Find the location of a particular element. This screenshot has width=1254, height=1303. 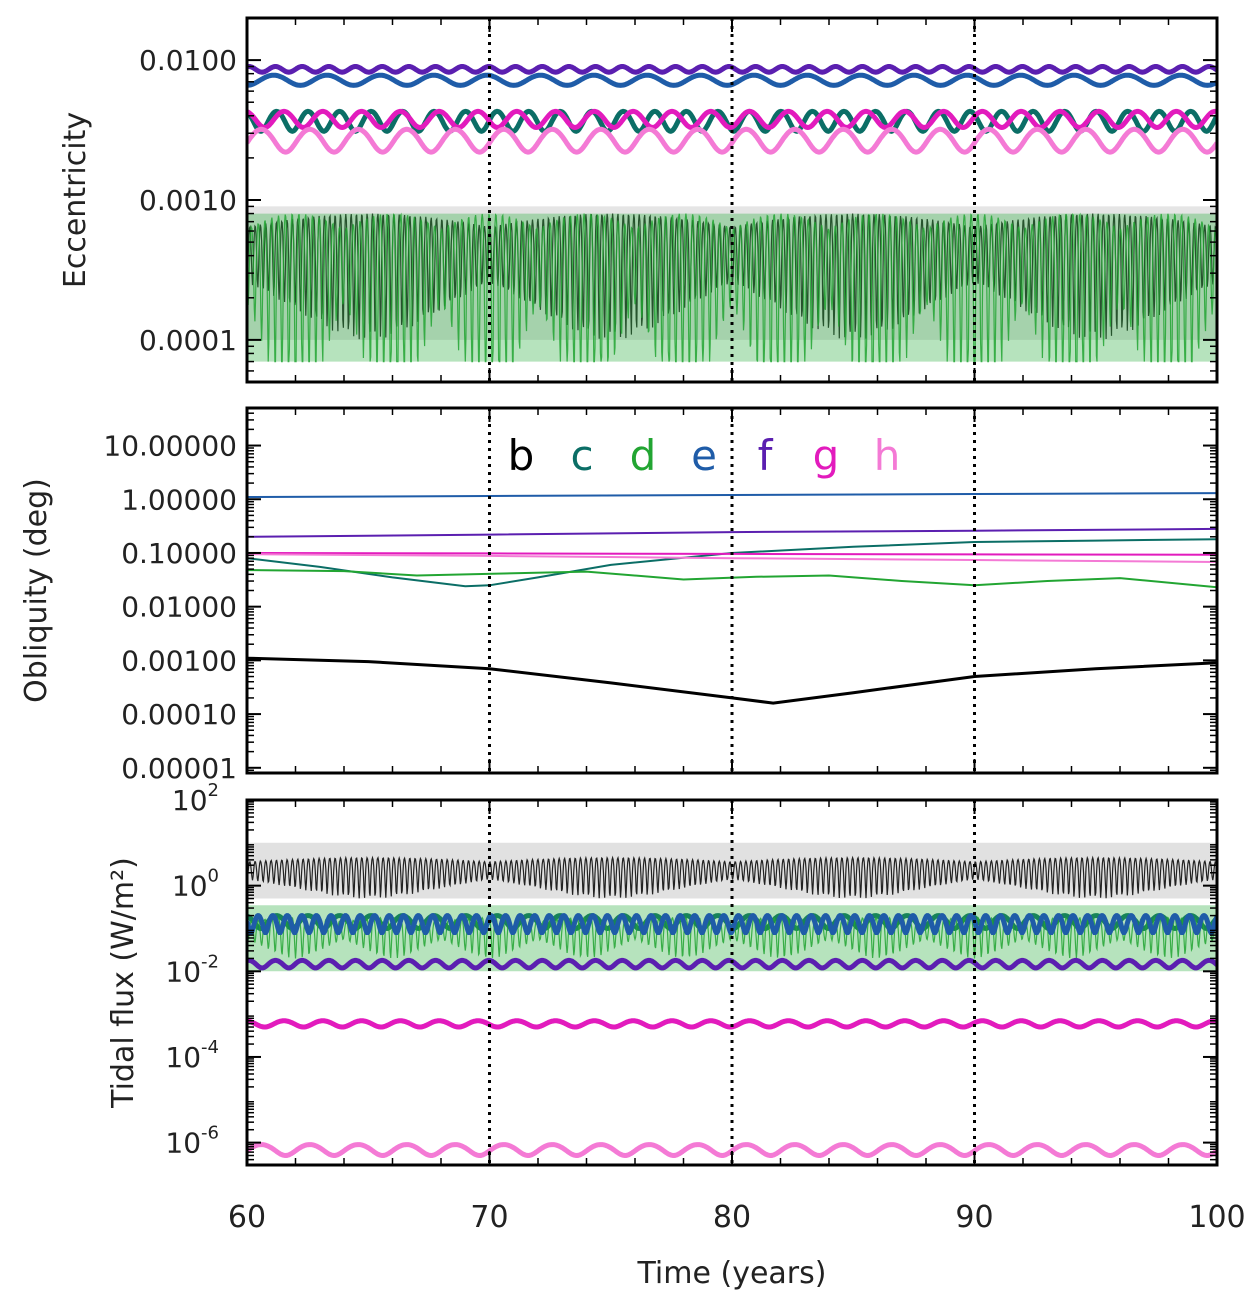

ytick-label-middle: 0.00100 is located at coordinates (179, 660).